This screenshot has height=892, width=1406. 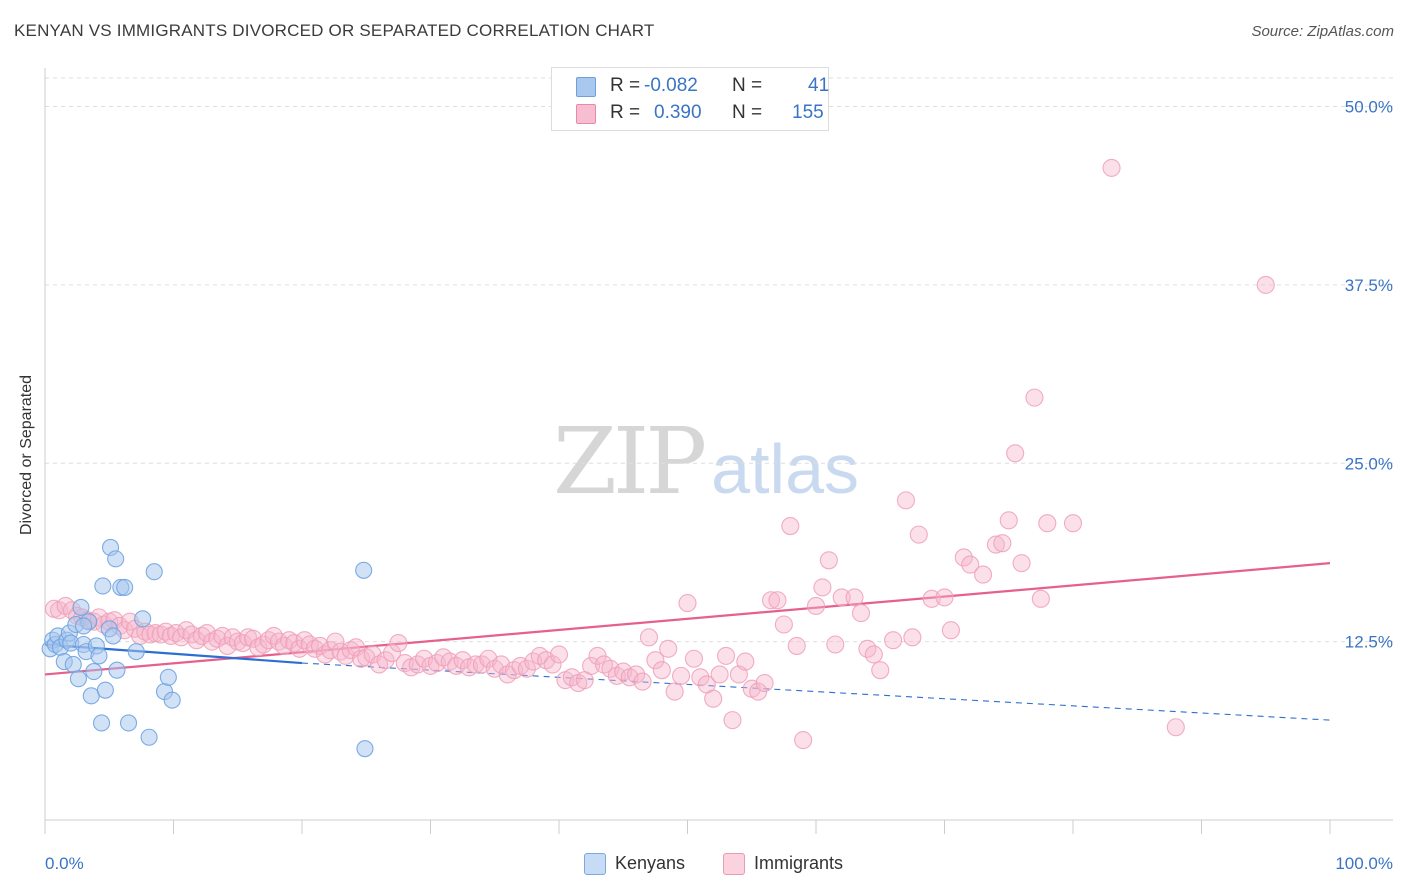 I want to click on legend-r-label: R =, so click(x=625, y=85).